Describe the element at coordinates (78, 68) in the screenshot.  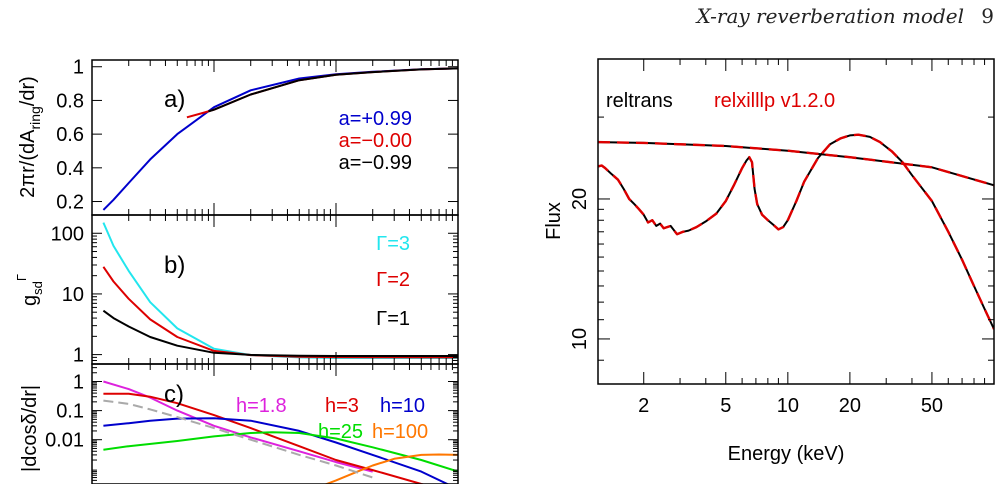
I see `panel-a-y-tick-label: 1` at that location.